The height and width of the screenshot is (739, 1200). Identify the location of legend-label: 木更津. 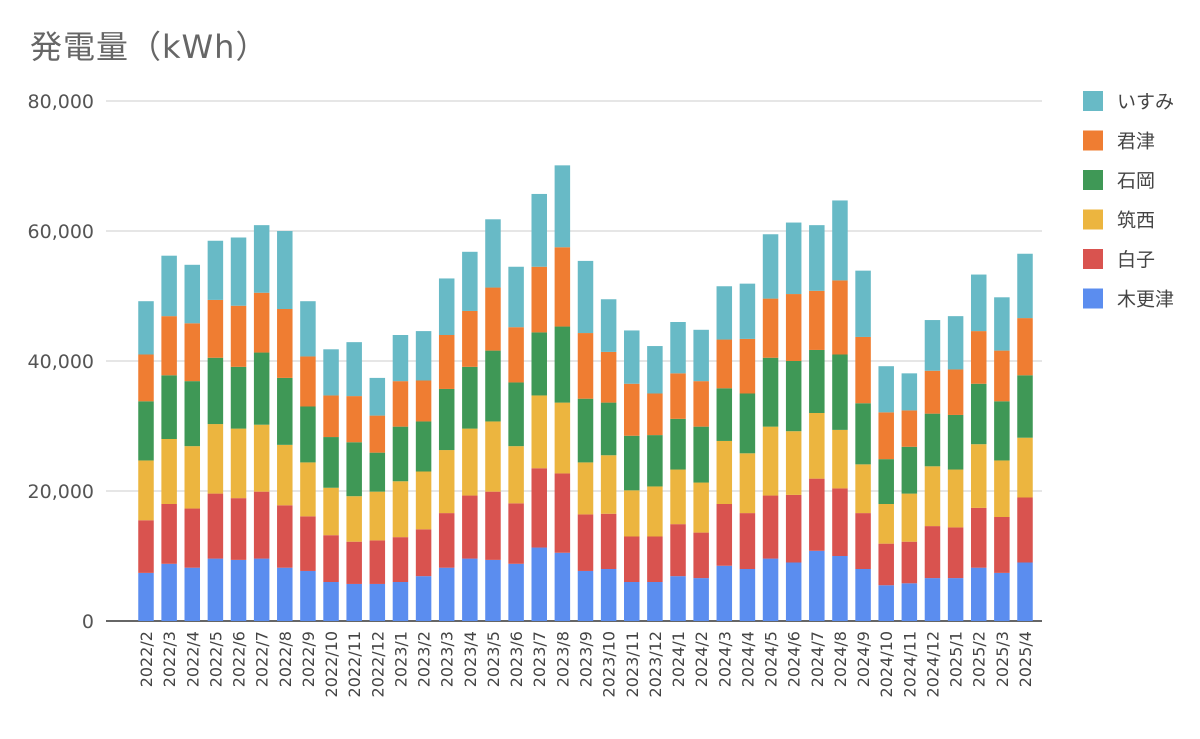
(1145, 300).